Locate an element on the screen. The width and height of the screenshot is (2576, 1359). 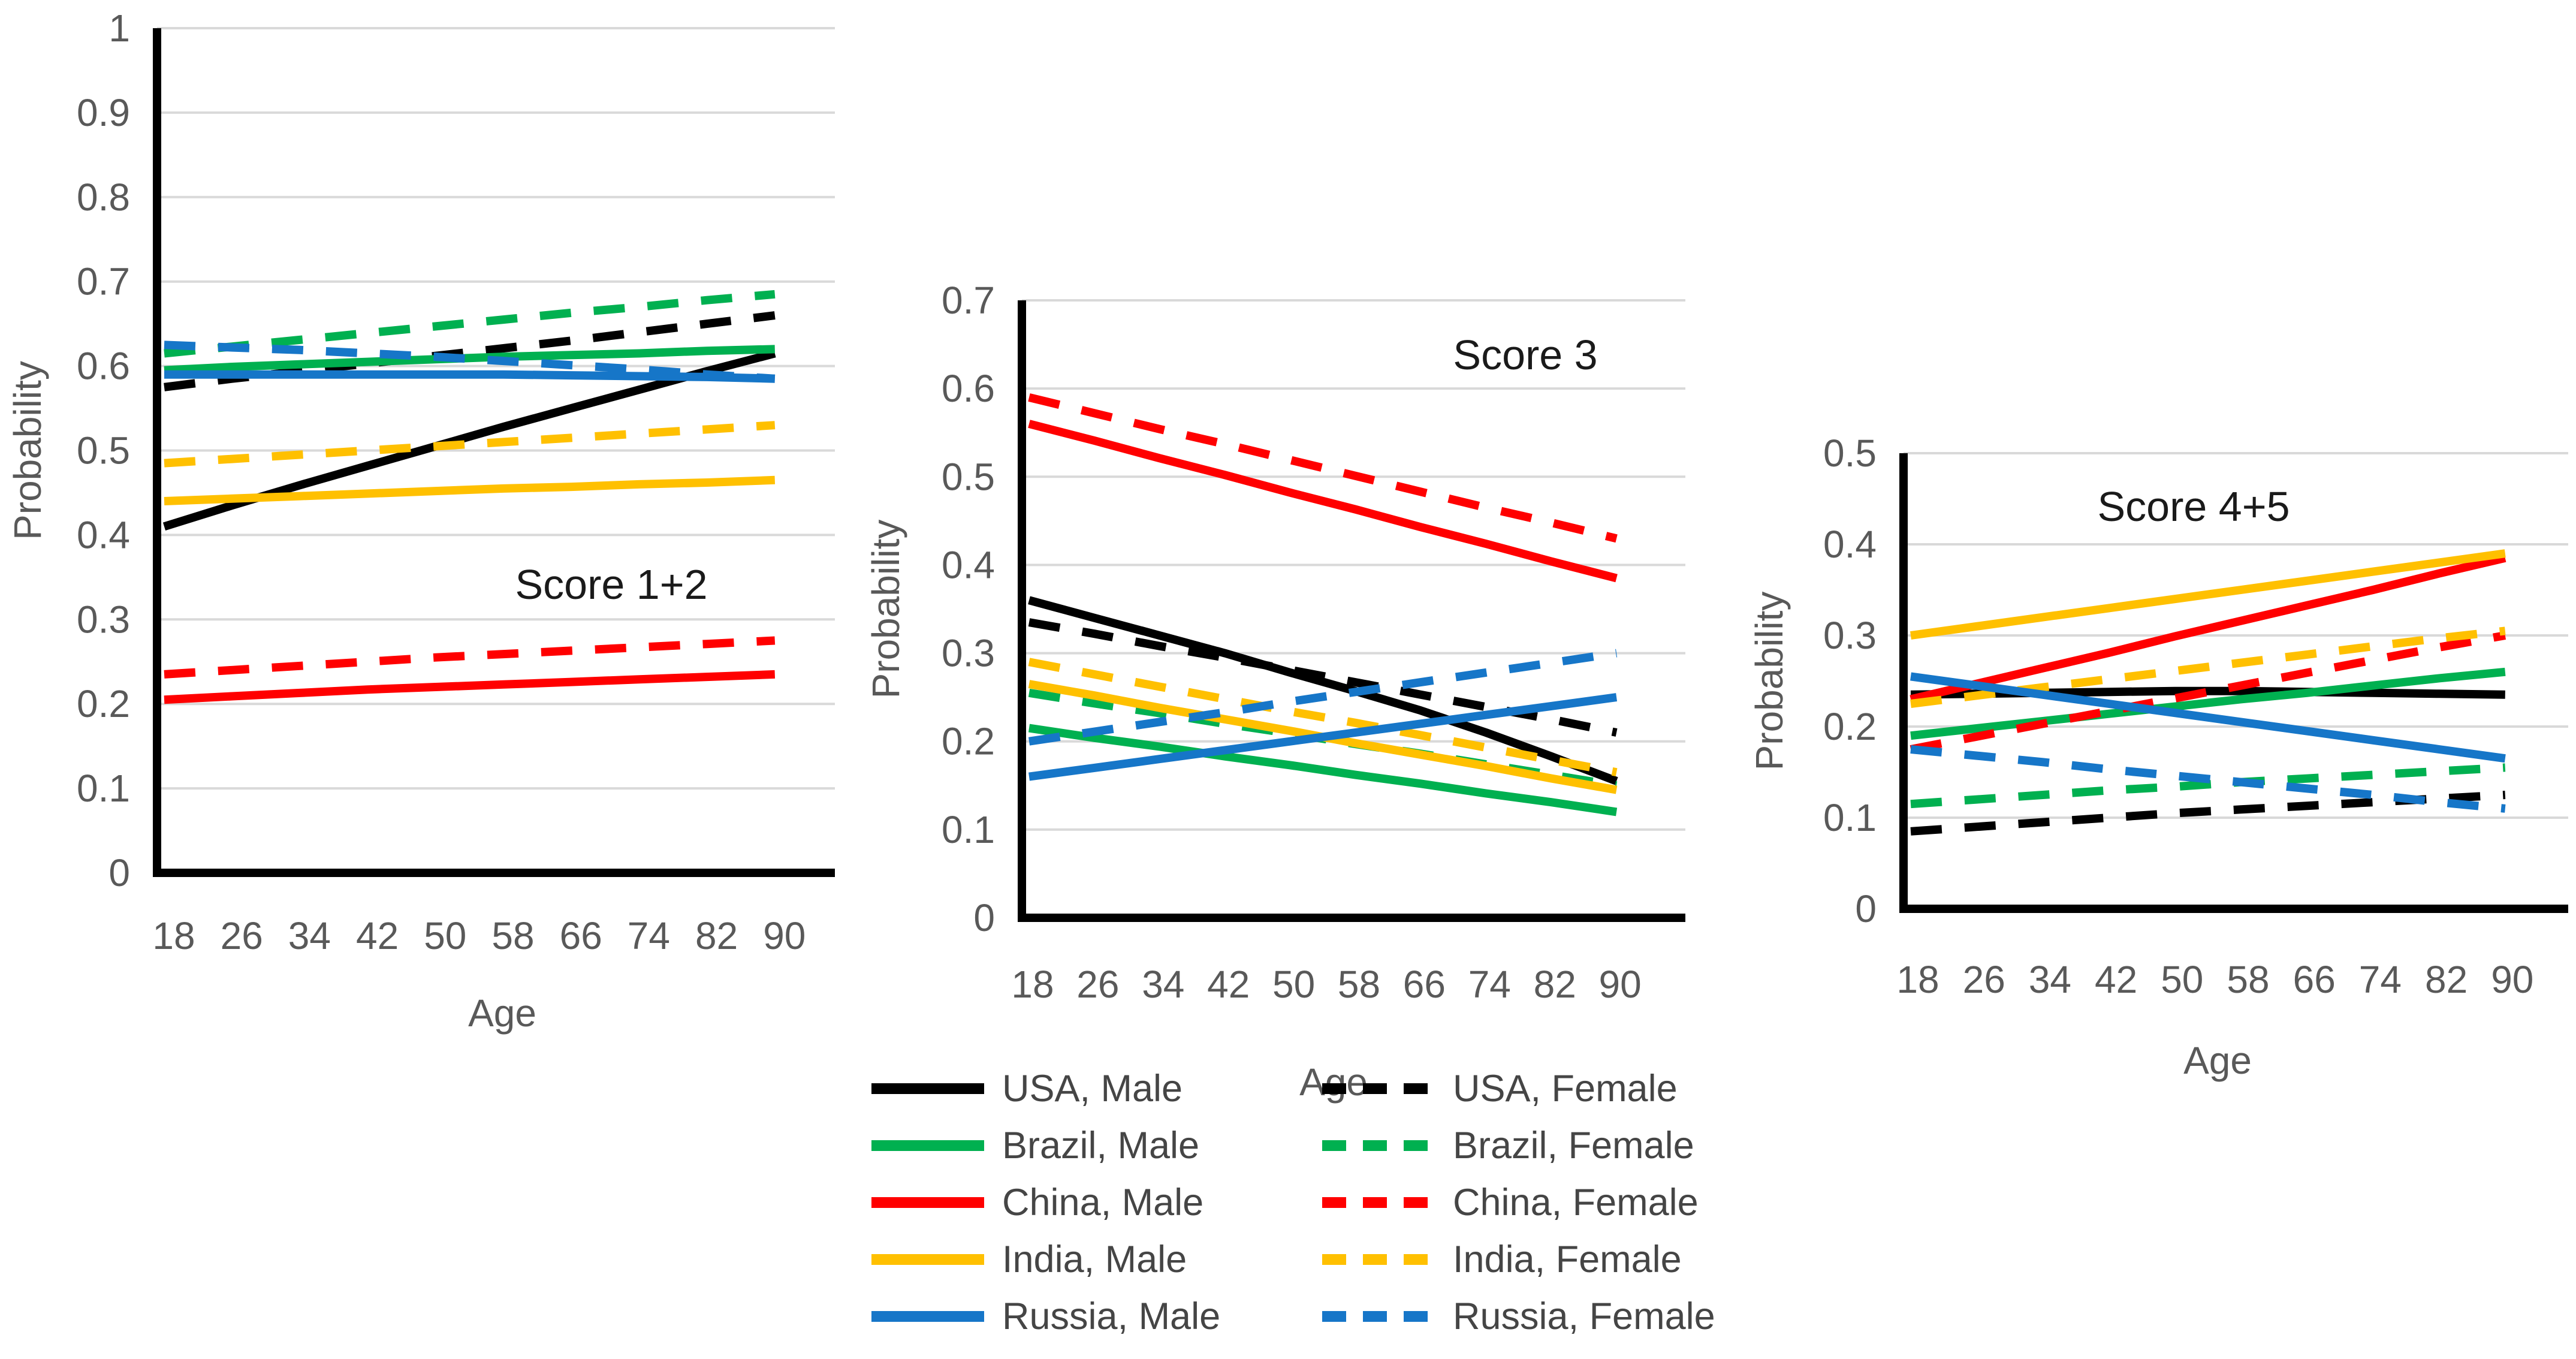
legend-item-russia-female: Russia, Female is located at coordinates (1518, 1316).